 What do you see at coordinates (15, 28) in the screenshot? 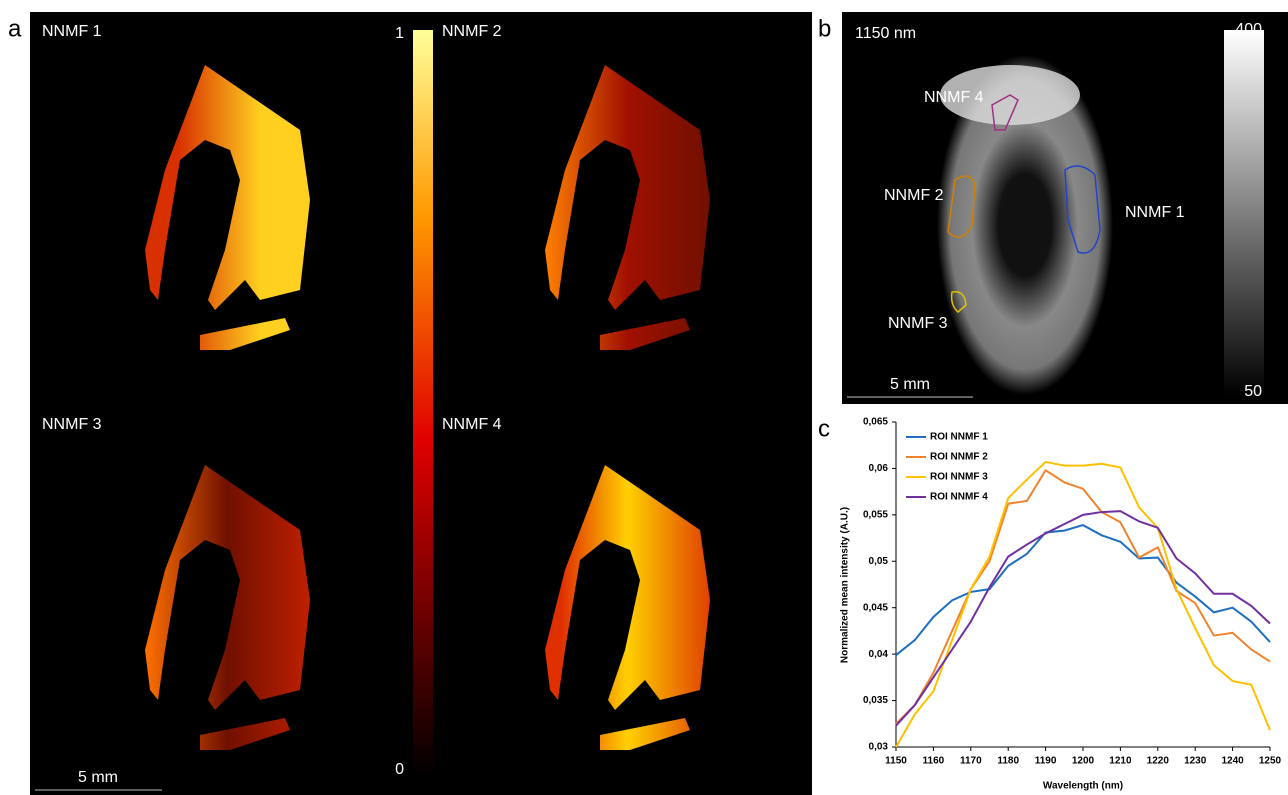
I see `panel-label: a` at bounding box center [15, 28].